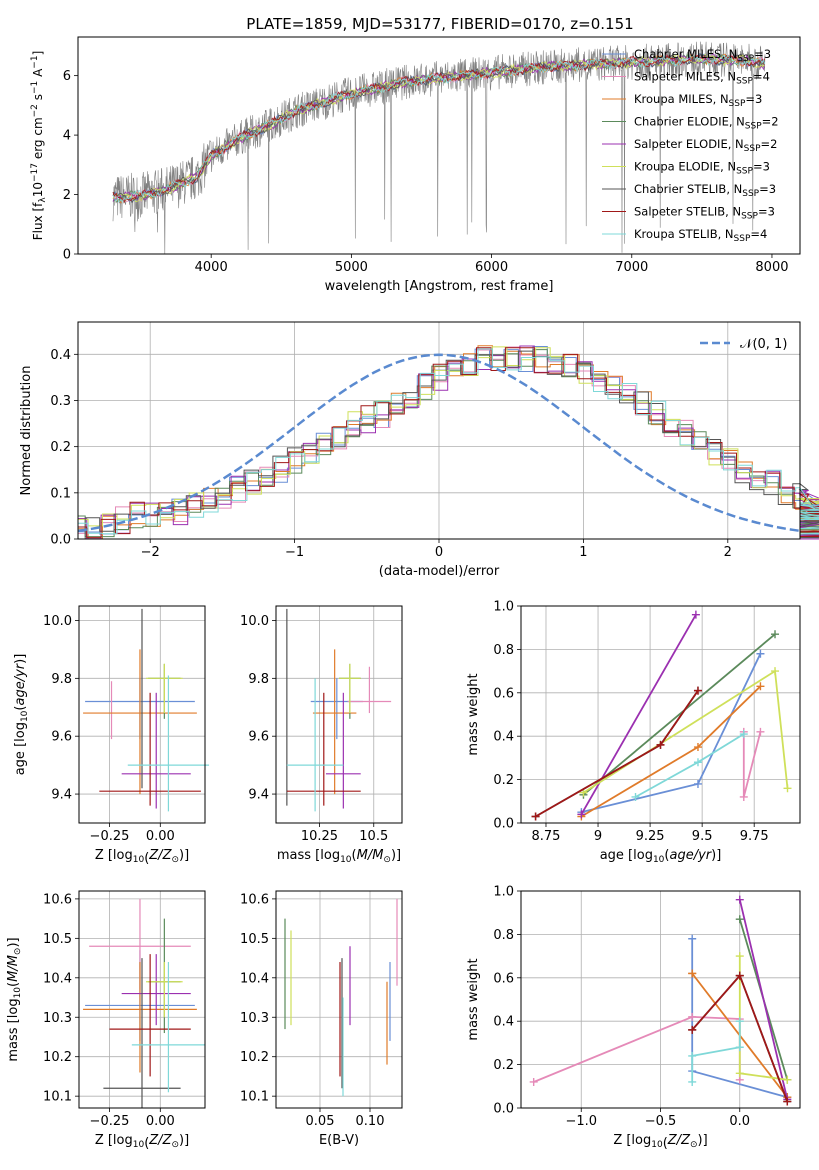  Describe the element at coordinates (142, 714) in the screenshot. I see `age-vs-z-frame` at that location.